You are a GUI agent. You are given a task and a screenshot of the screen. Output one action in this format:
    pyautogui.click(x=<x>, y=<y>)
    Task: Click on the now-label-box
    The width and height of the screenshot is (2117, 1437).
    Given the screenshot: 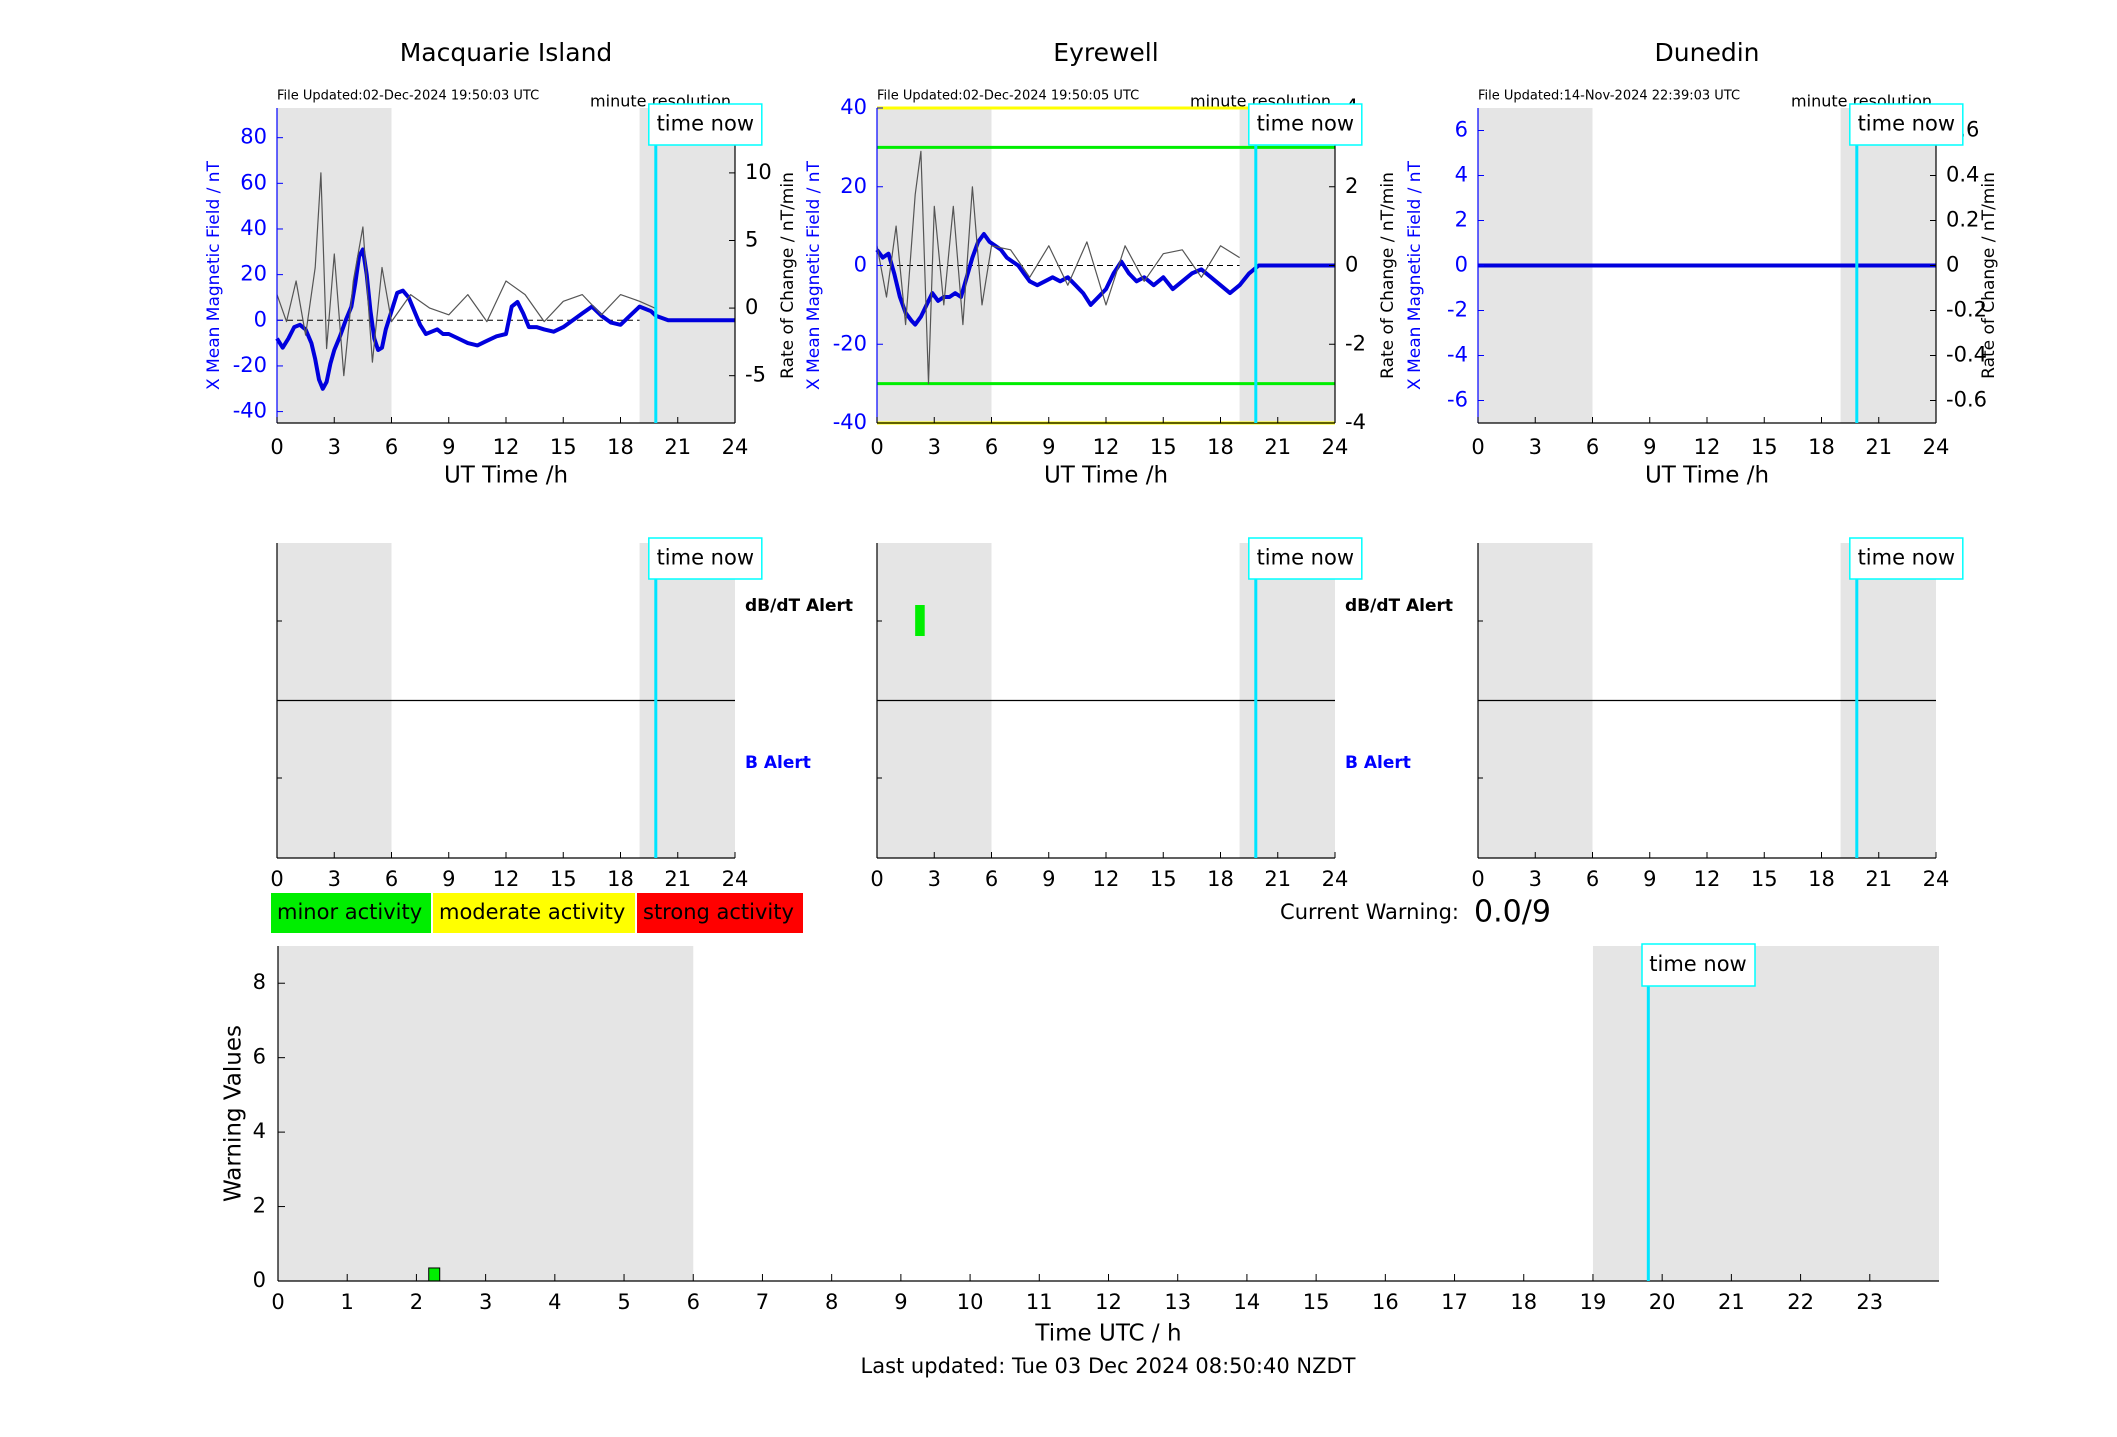 What is the action you would take?
    pyautogui.click(x=1698, y=965)
    